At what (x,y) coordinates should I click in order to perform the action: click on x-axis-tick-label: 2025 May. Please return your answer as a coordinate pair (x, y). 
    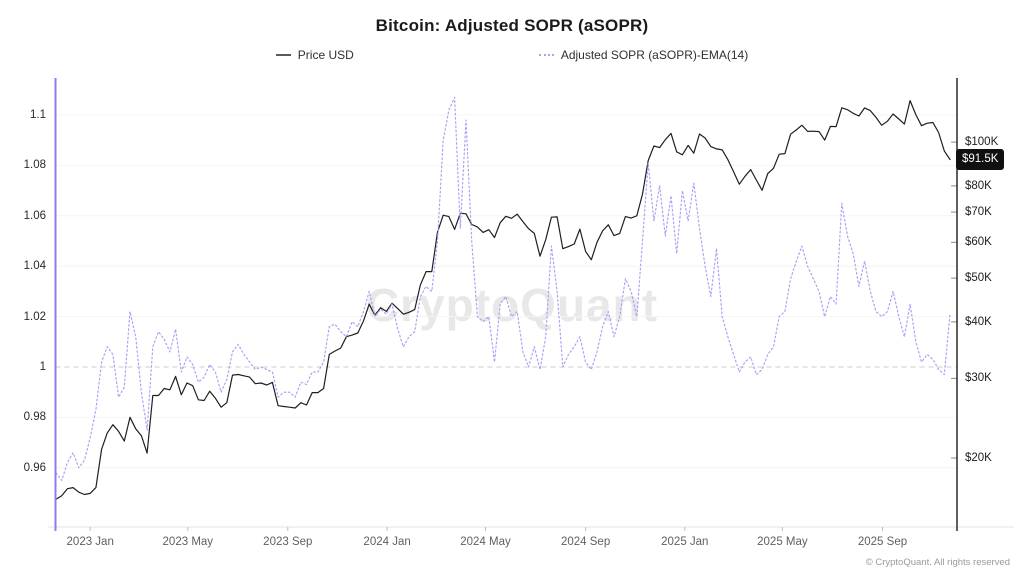
    Looking at the image, I should click on (782, 542).